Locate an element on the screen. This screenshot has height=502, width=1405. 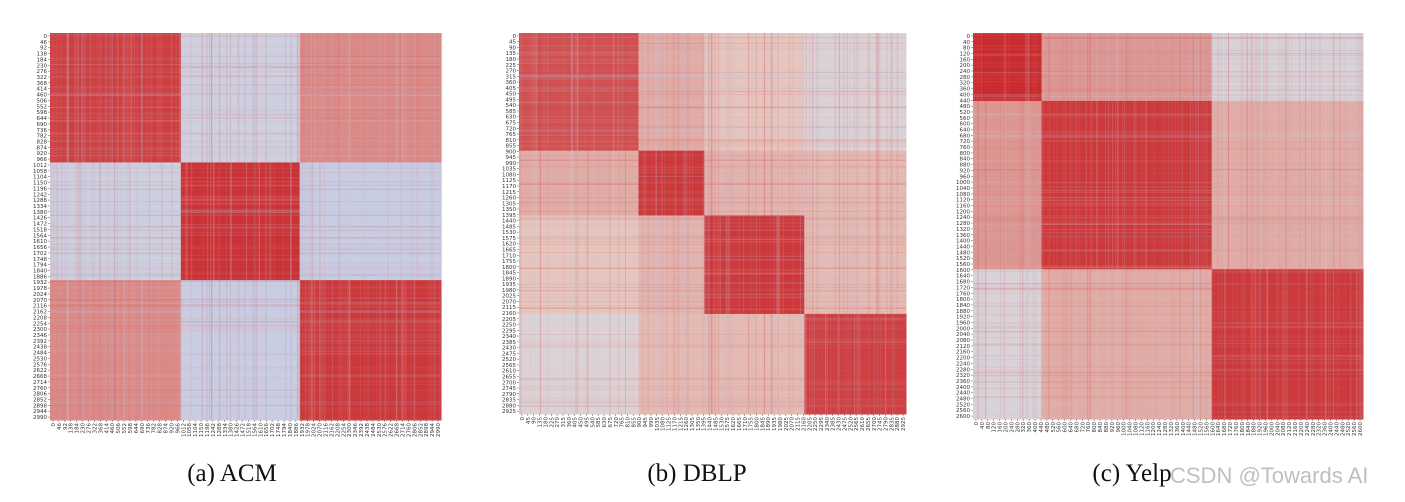
x-tick-label: 280 is located at coordinates (1018, 427).